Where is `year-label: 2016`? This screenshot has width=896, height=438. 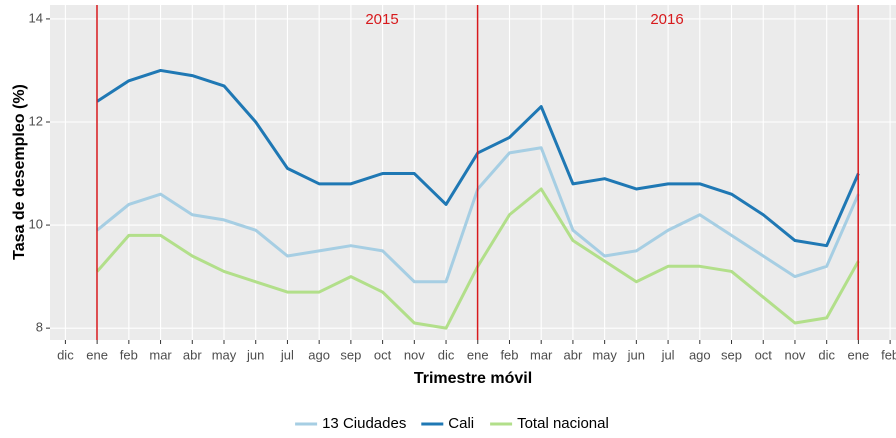 year-label: 2016 is located at coordinates (666, 19).